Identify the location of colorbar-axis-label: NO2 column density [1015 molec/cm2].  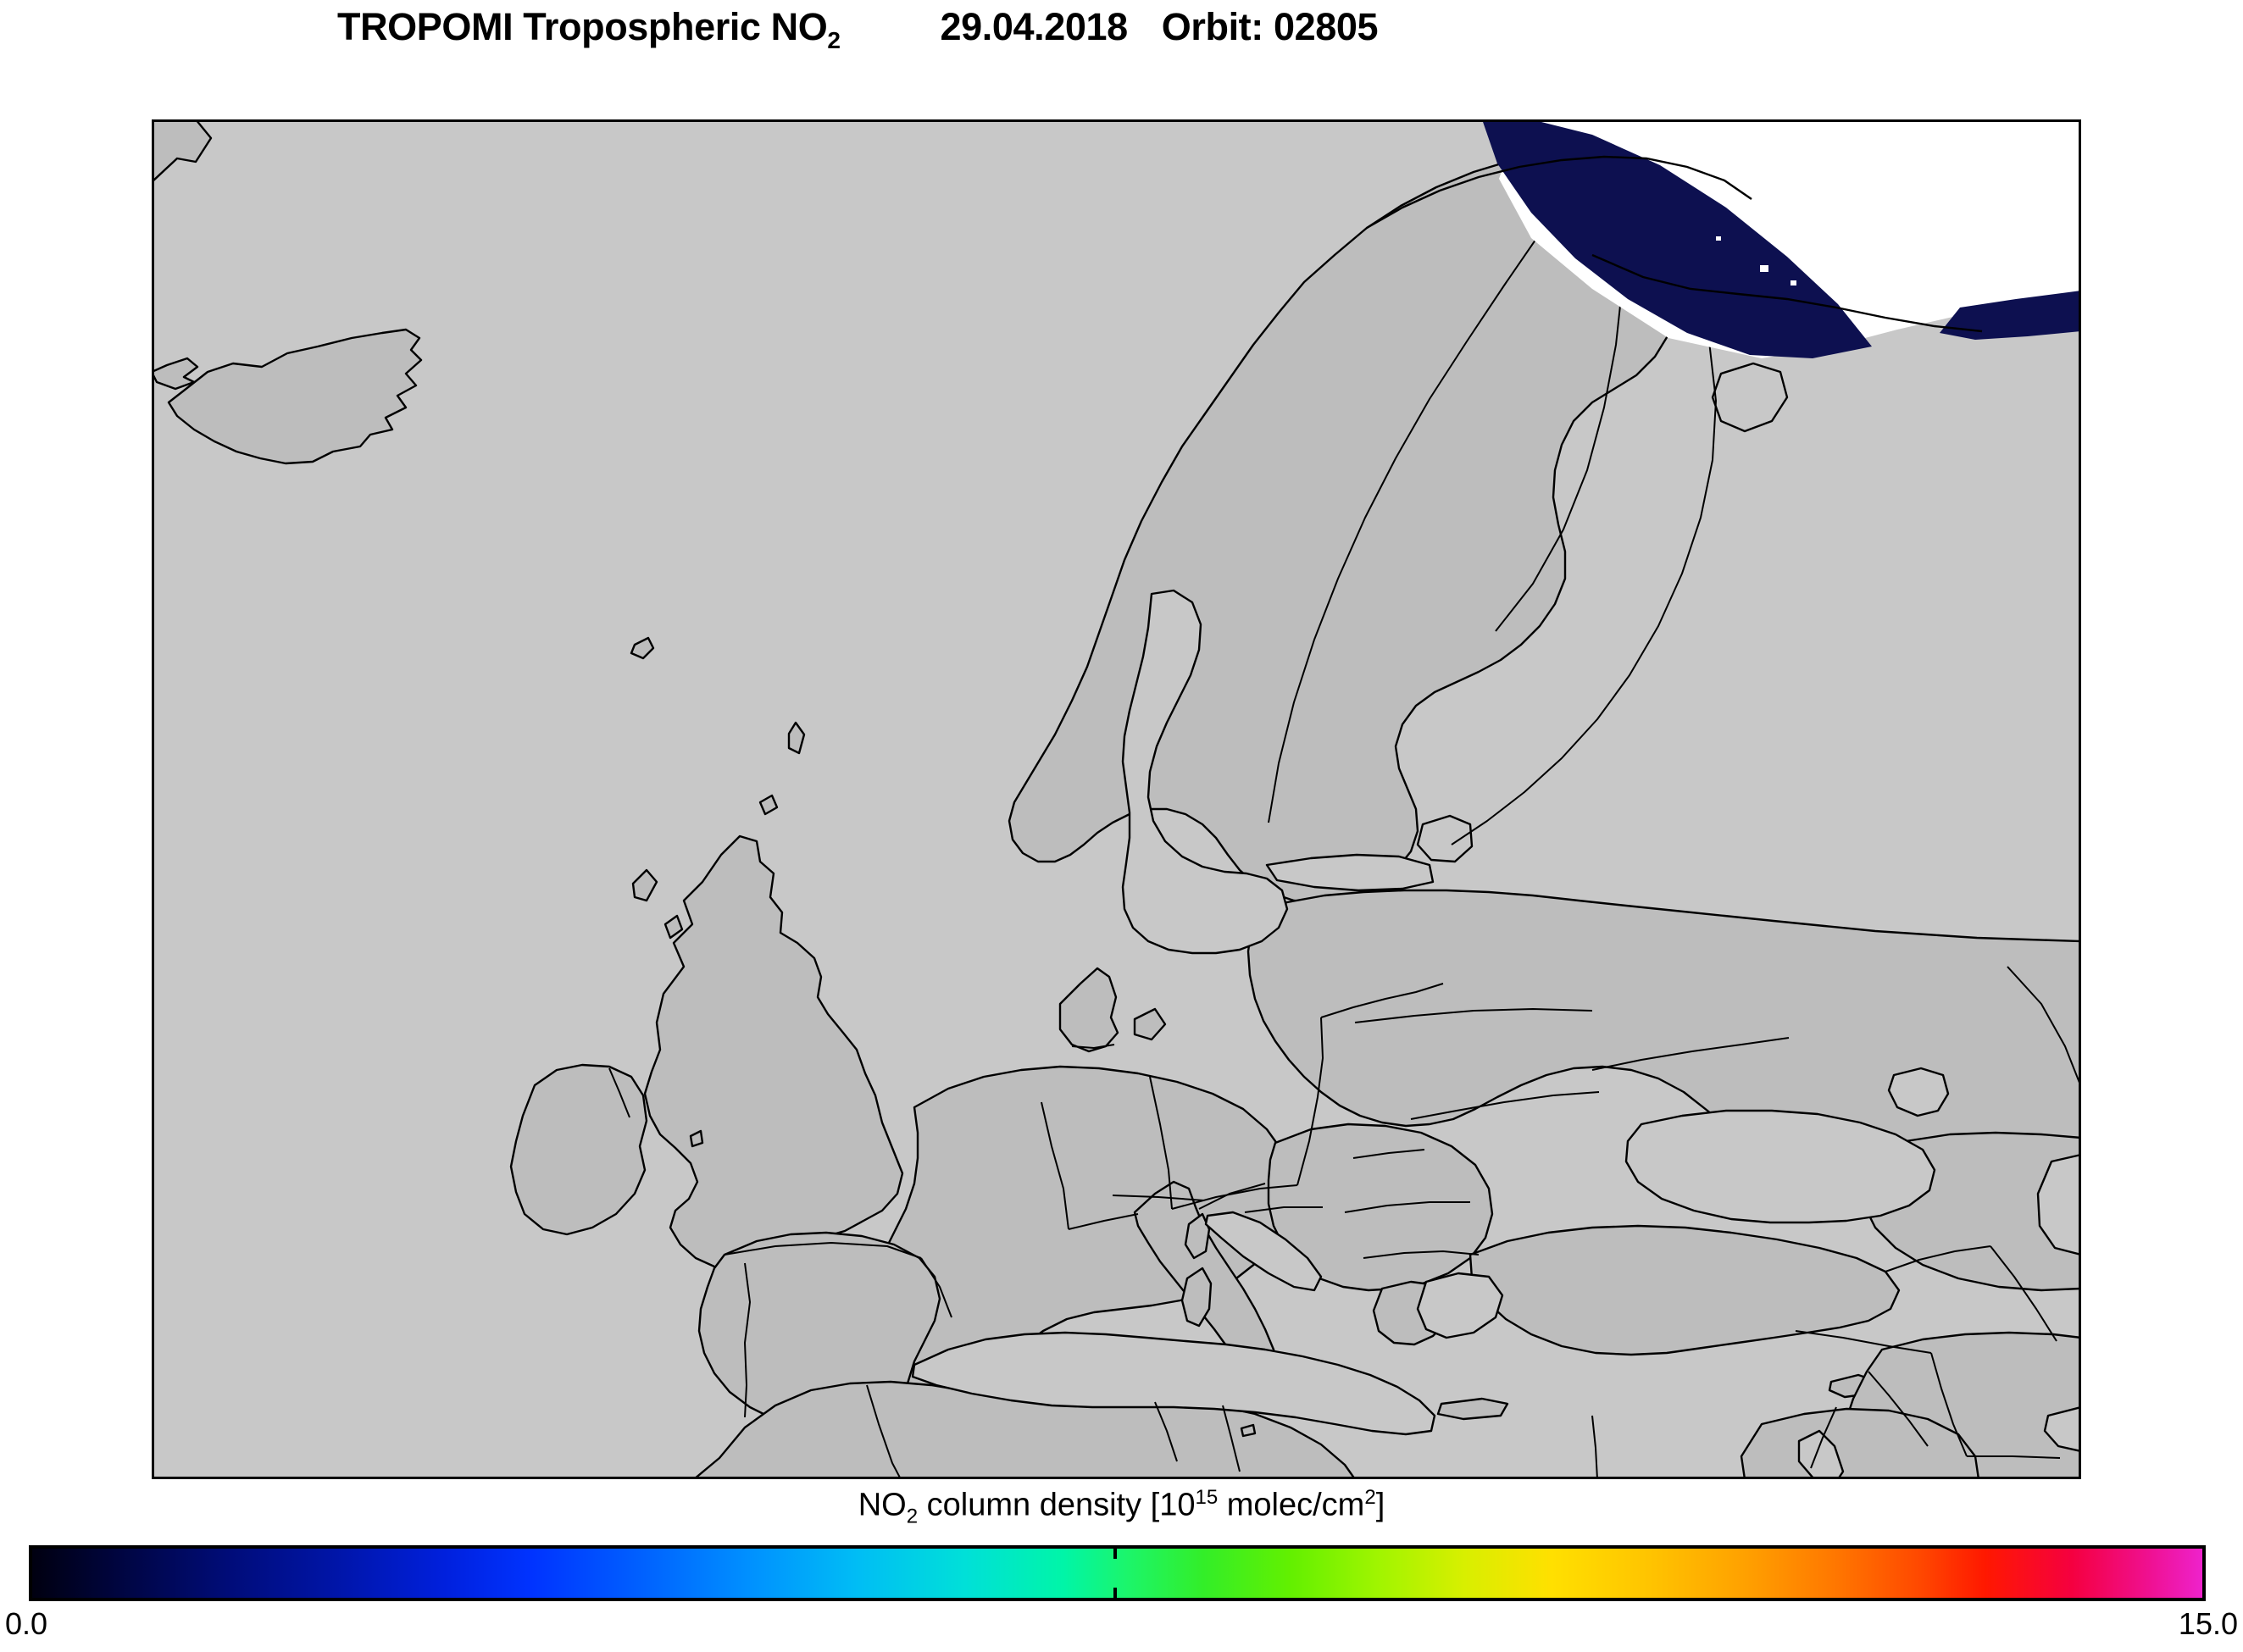
(1121, 1507).